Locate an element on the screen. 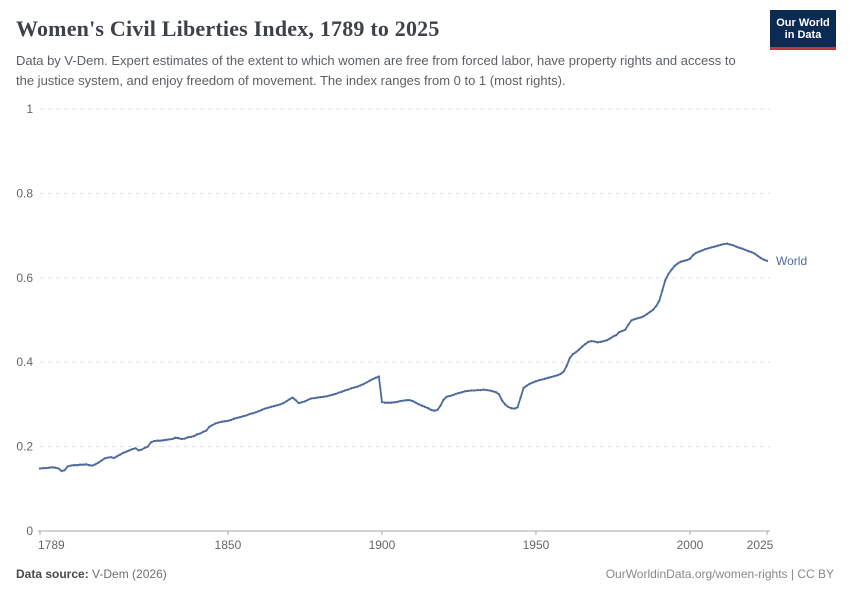 The image size is (850, 600). data-source-note: Data source: V-Dem (2026) is located at coordinates (91, 574).